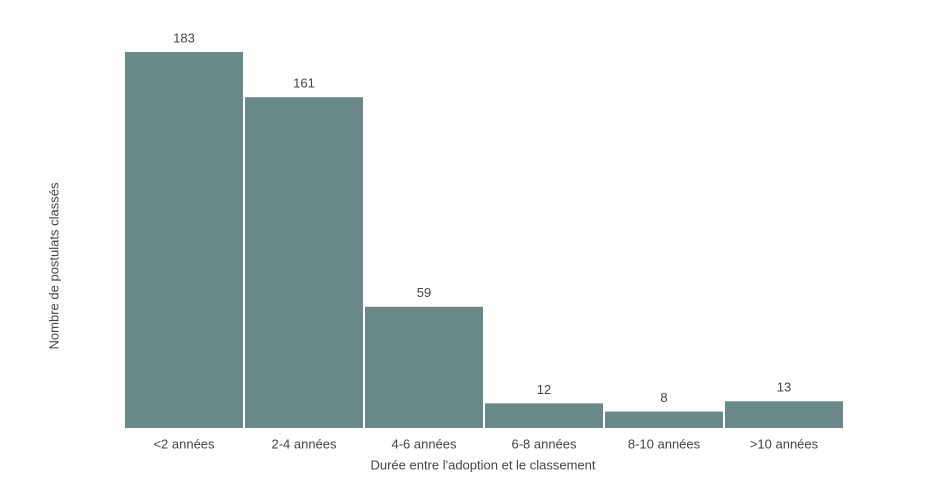 This screenshot has height=496, width=945. I want to click on x-tick-label: >10 années, so click(784, 443).